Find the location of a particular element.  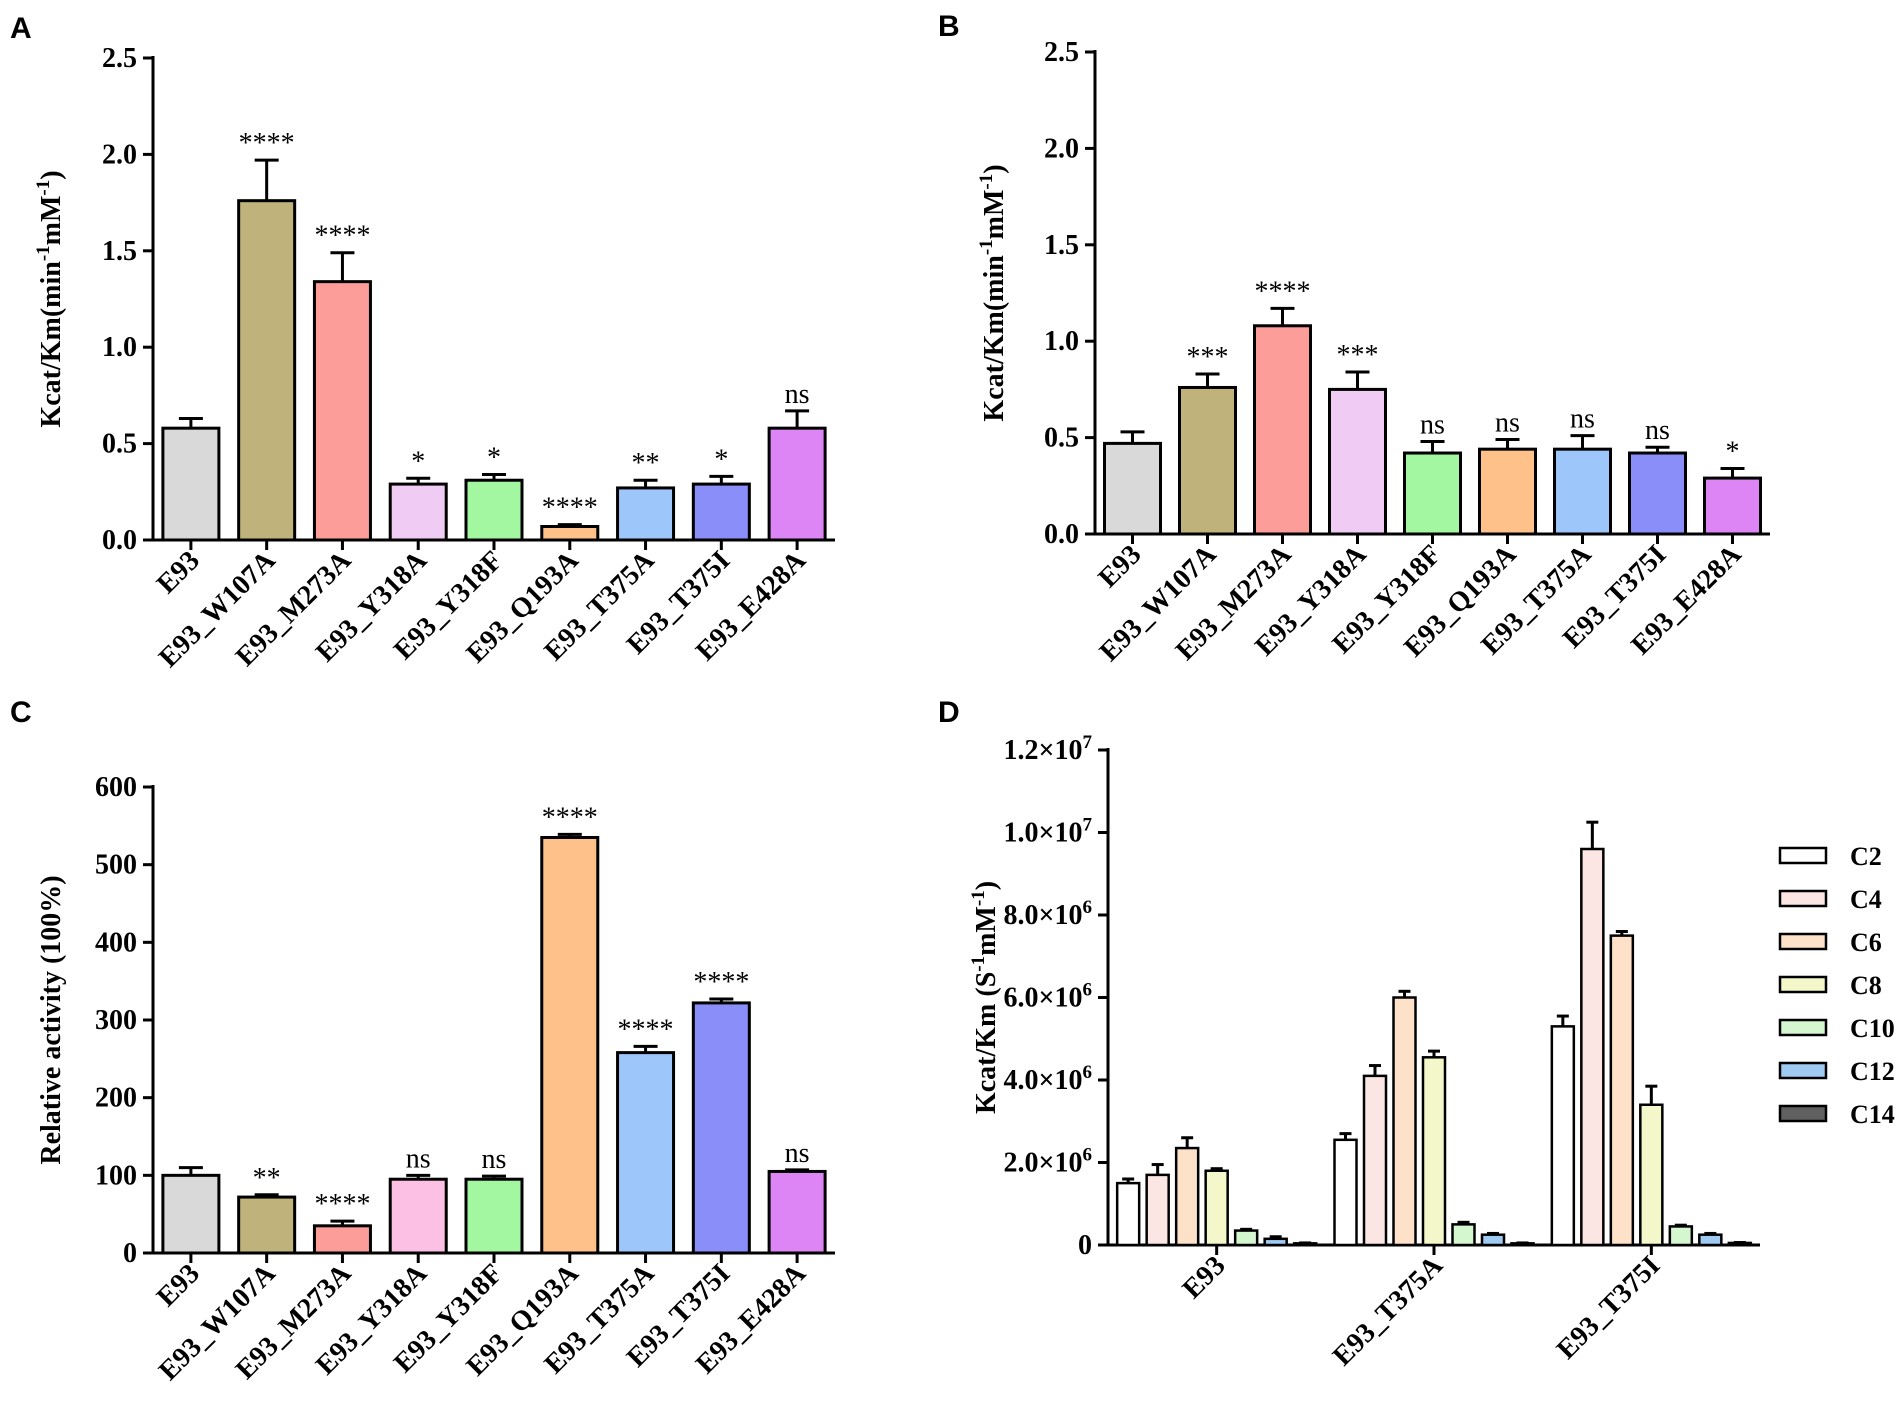

x-tick-label: E93_T375A is located at coordinates (1388, 1310).